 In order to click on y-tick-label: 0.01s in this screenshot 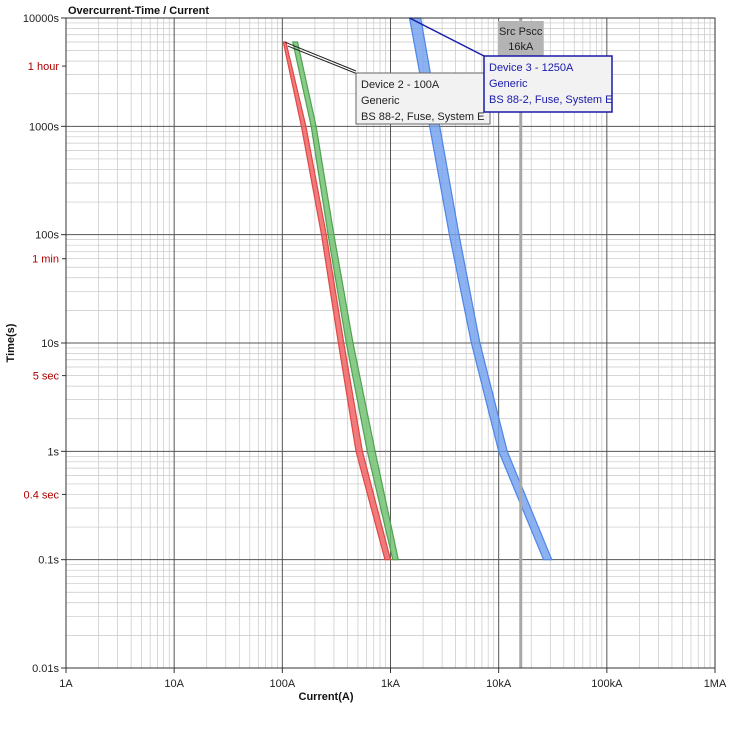, I will do `click(45, 669)`.